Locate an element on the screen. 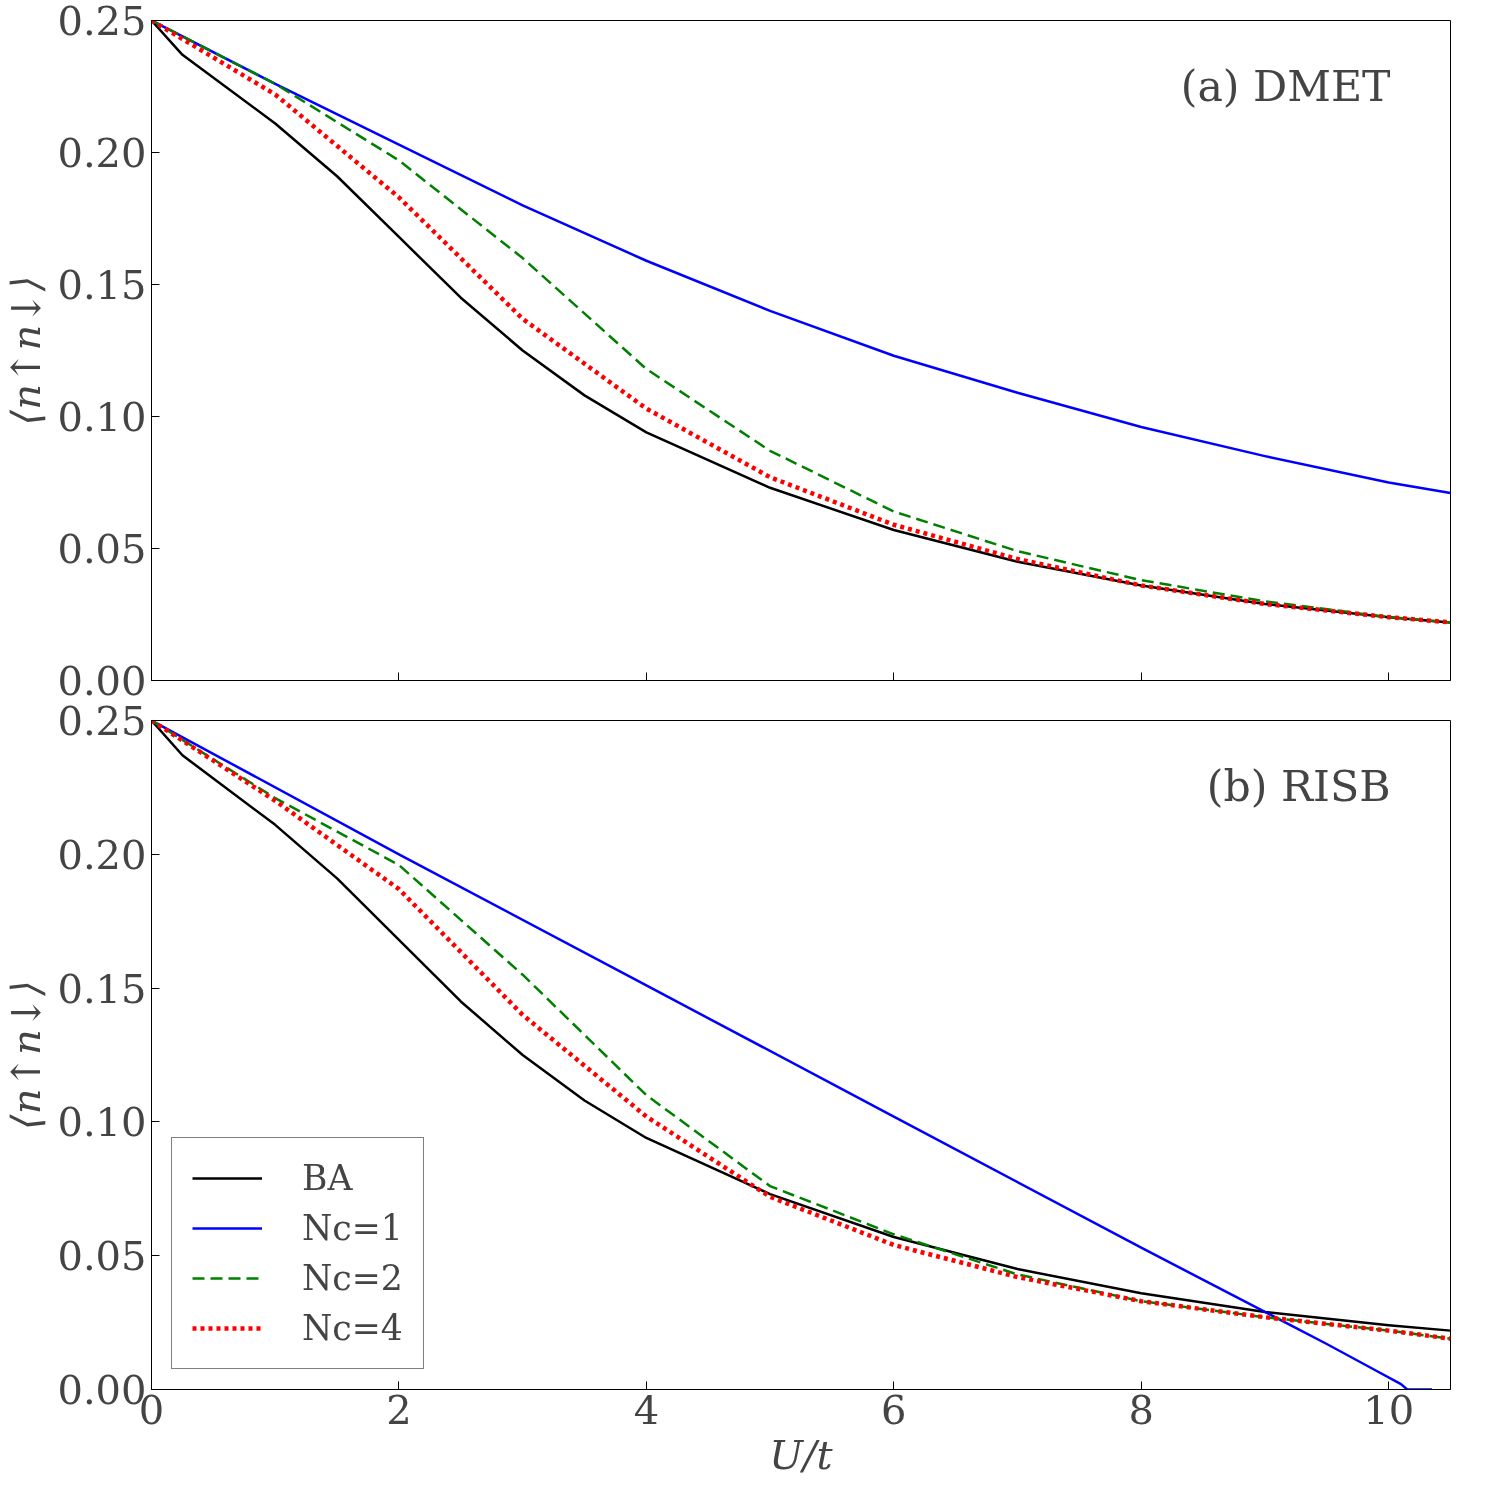 The width and height of the screenshot is (1500, 1500). legend-label: Nc=4 is located at coordinates (352, 1328).